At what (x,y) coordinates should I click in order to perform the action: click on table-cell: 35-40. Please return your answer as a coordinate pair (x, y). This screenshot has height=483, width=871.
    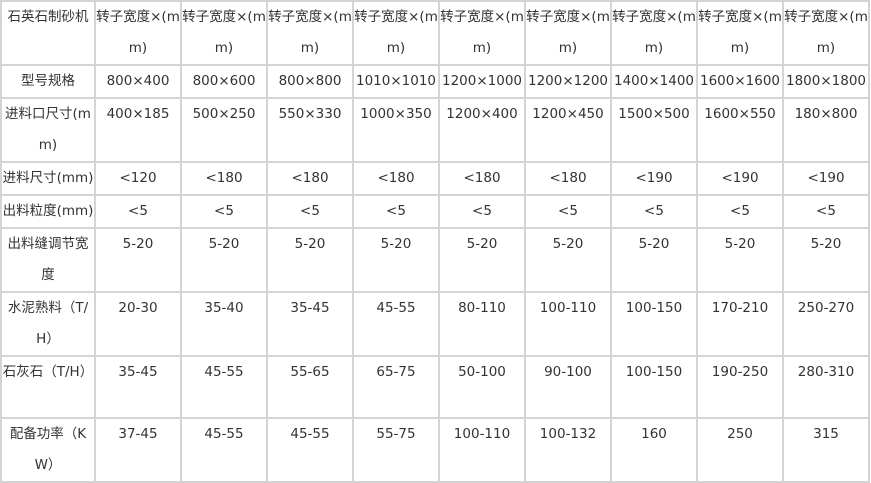
    Looking at the image, I should click on (224, 324).